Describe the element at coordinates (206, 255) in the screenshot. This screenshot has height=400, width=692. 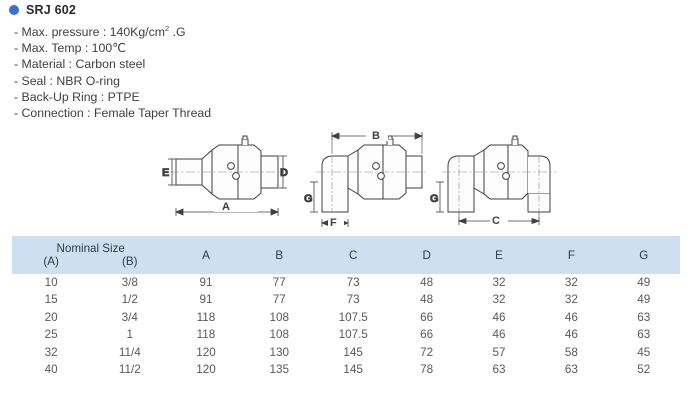
I see `header-dimension-A: A` at that location.